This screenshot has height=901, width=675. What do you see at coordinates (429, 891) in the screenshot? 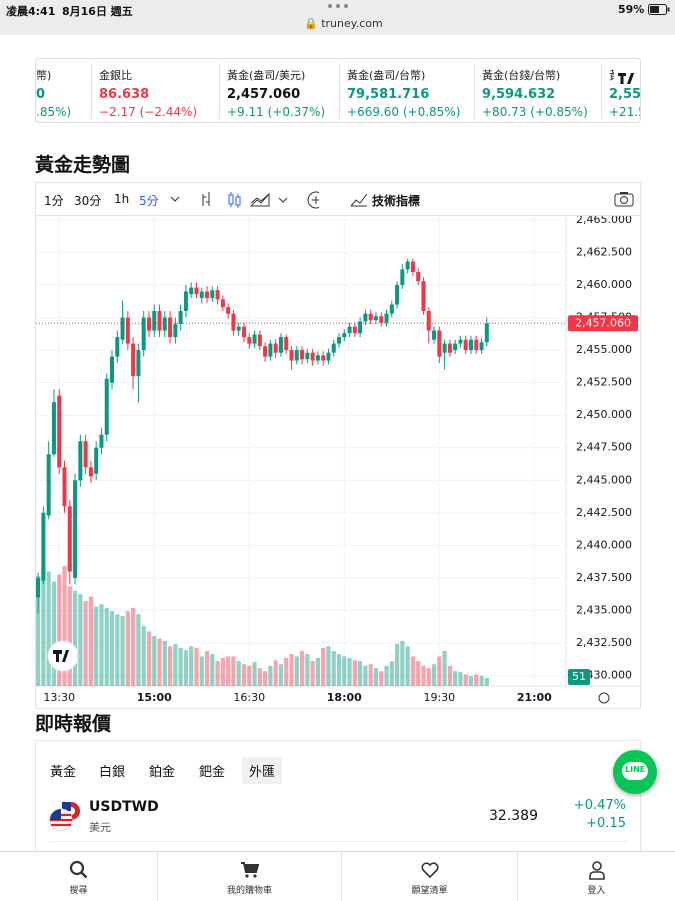
I see `nav-label: 願望清單` at bounding box center [429, 891].